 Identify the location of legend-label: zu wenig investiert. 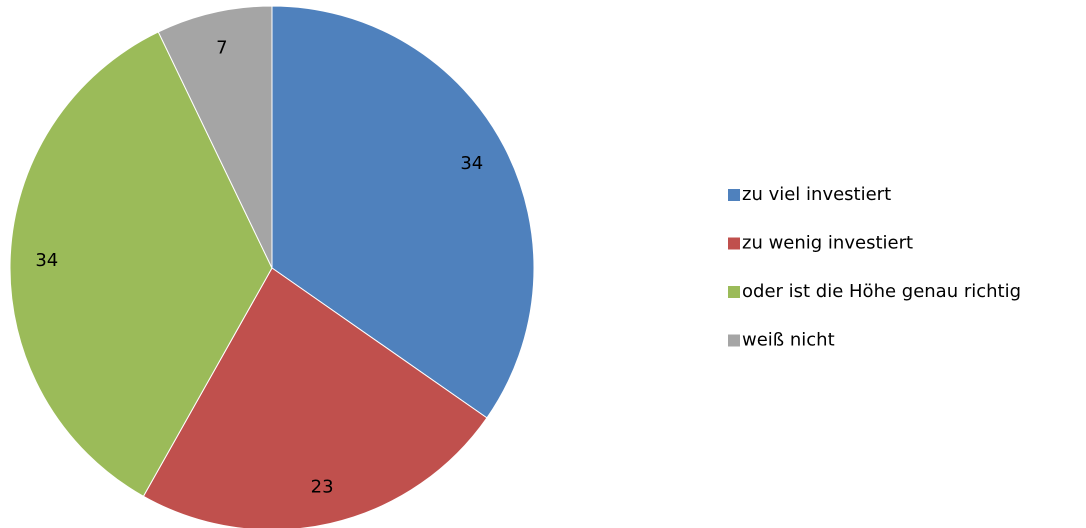
(827, 243).